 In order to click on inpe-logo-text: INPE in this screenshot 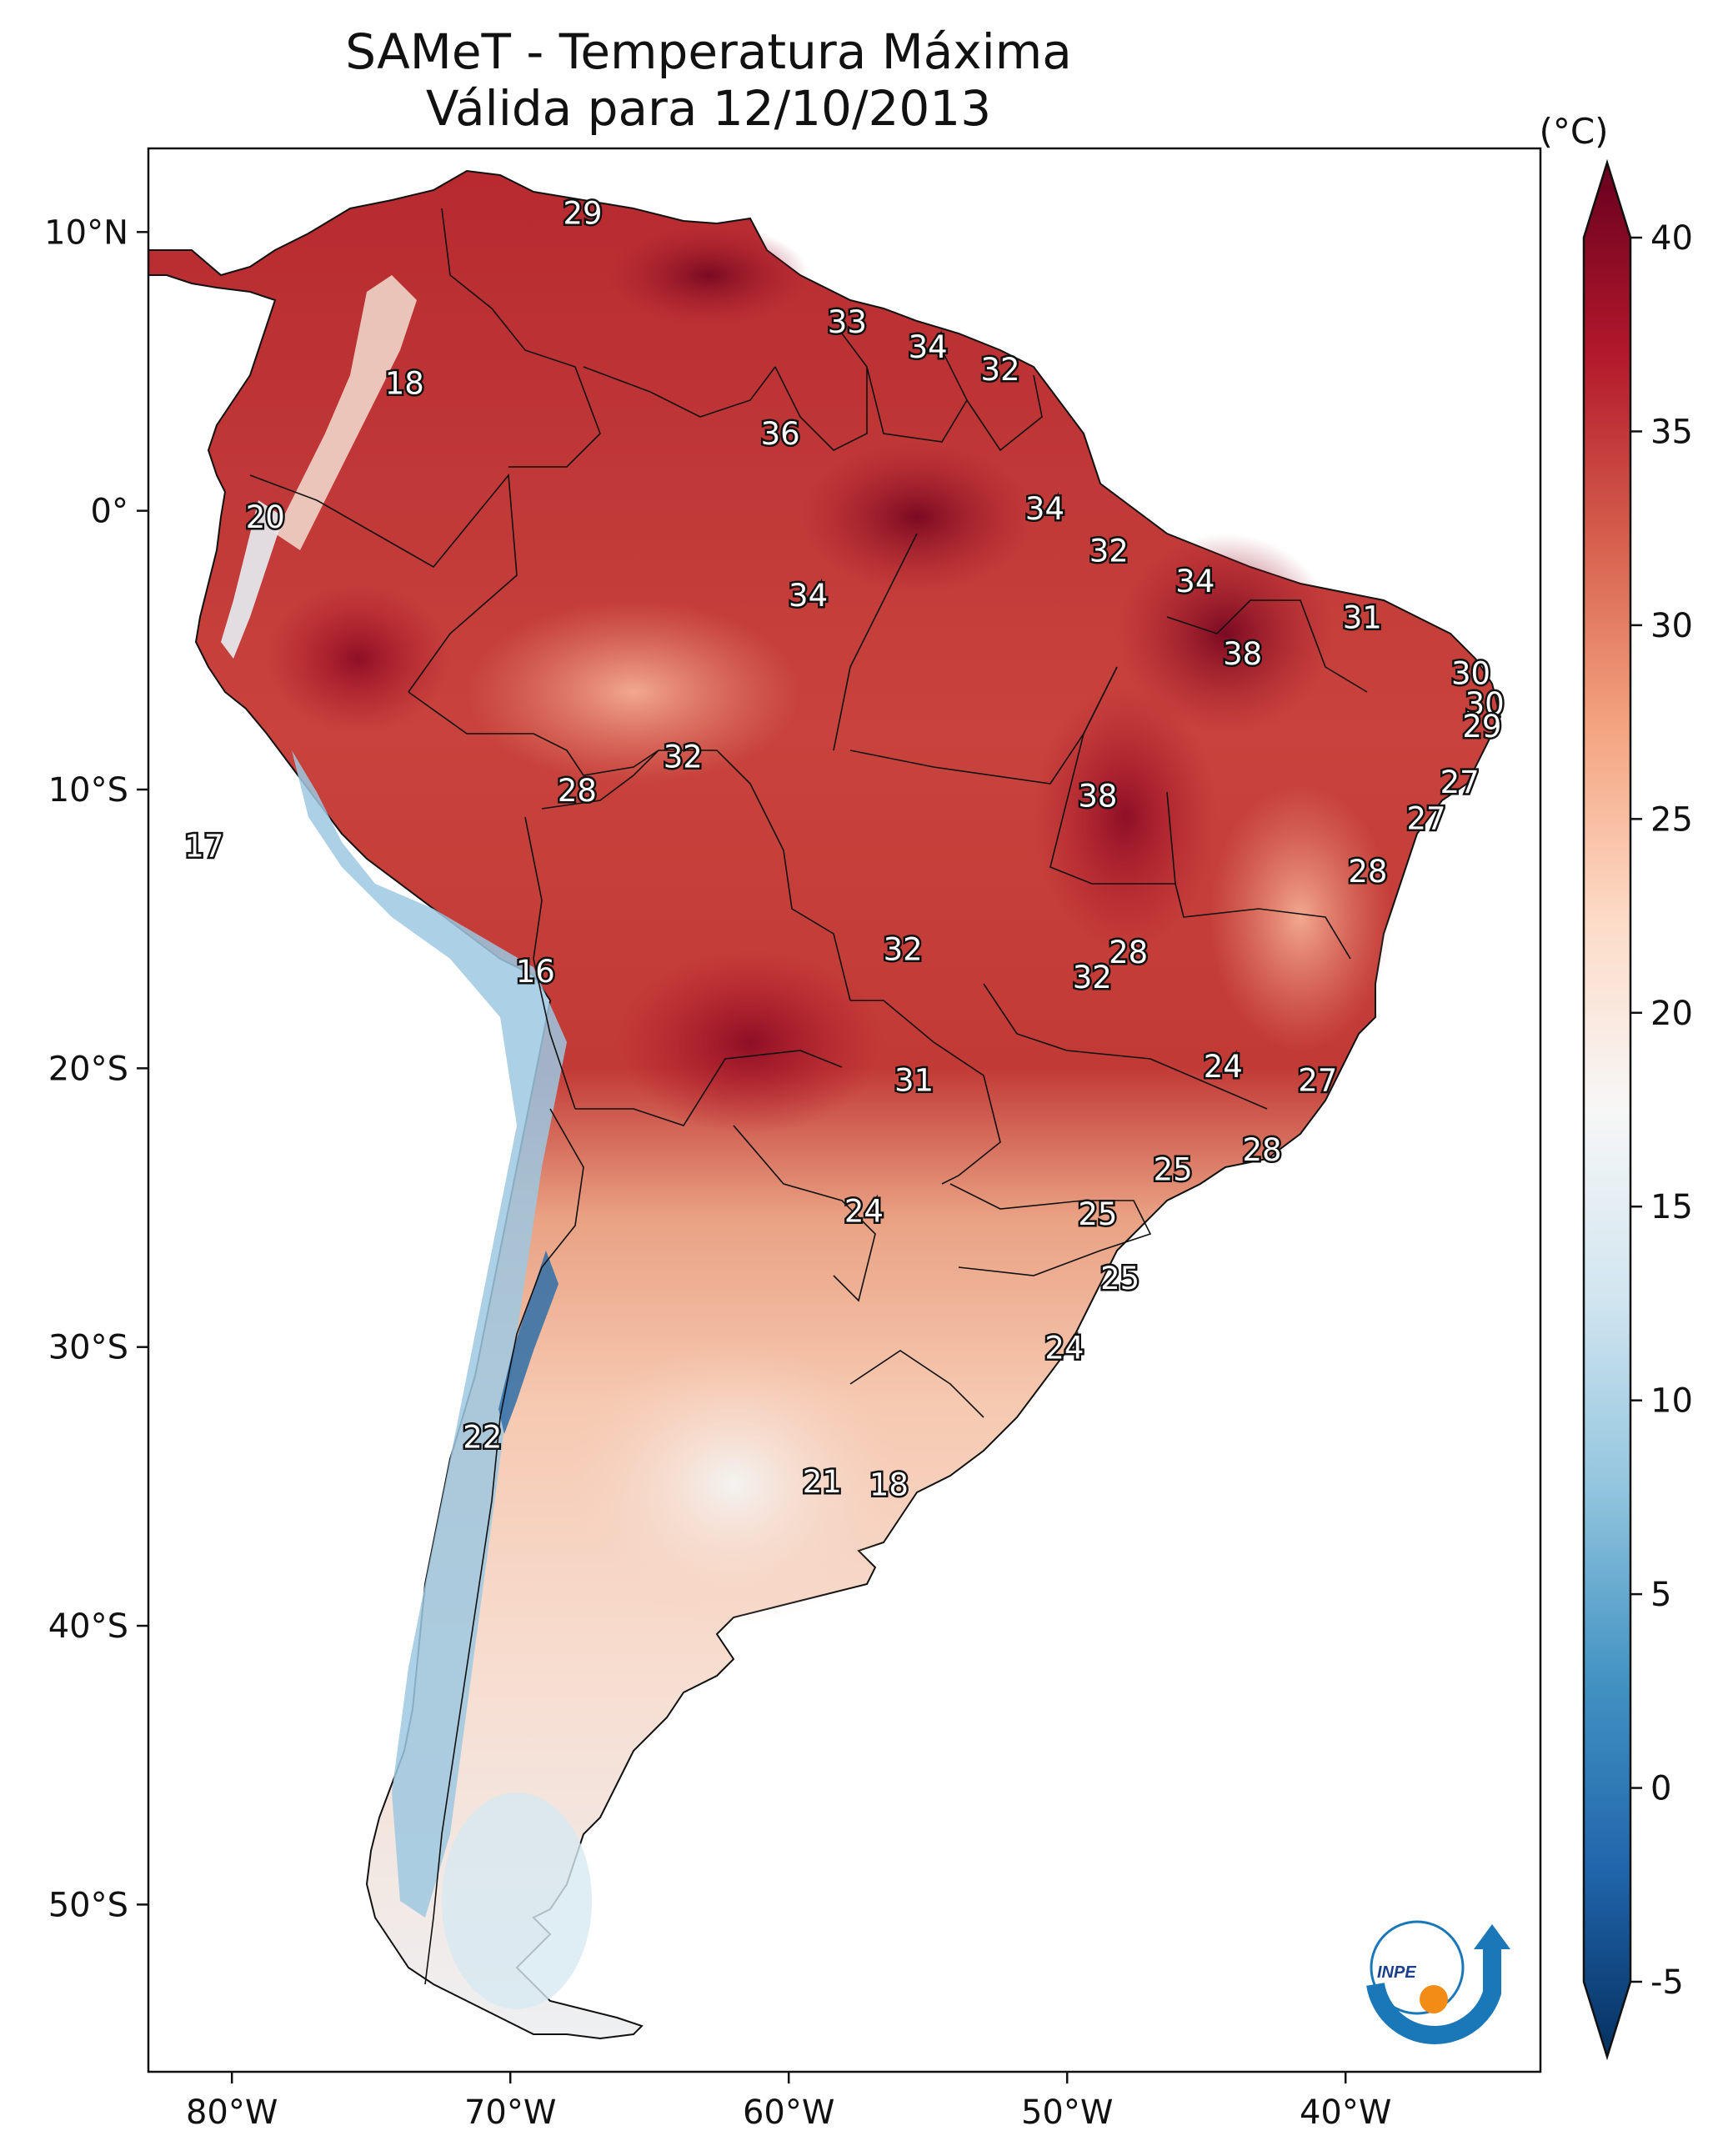, I will do `click(1396, 1972)`.